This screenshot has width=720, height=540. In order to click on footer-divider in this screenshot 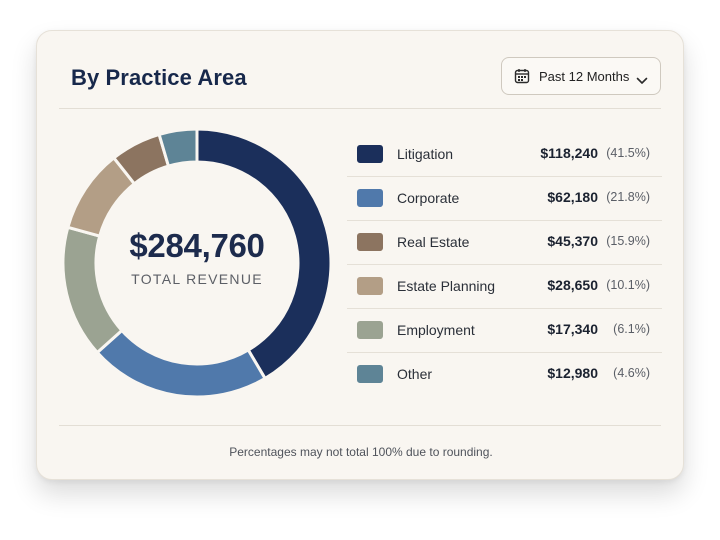, I will do `click(360, 425)`.